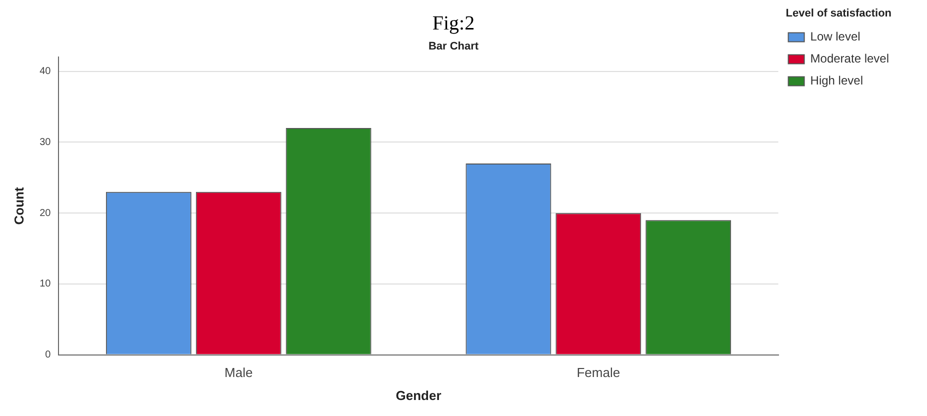 This screenshot has width=927, height=416. I want to click on legend-label: Low level, so click(835, 37).